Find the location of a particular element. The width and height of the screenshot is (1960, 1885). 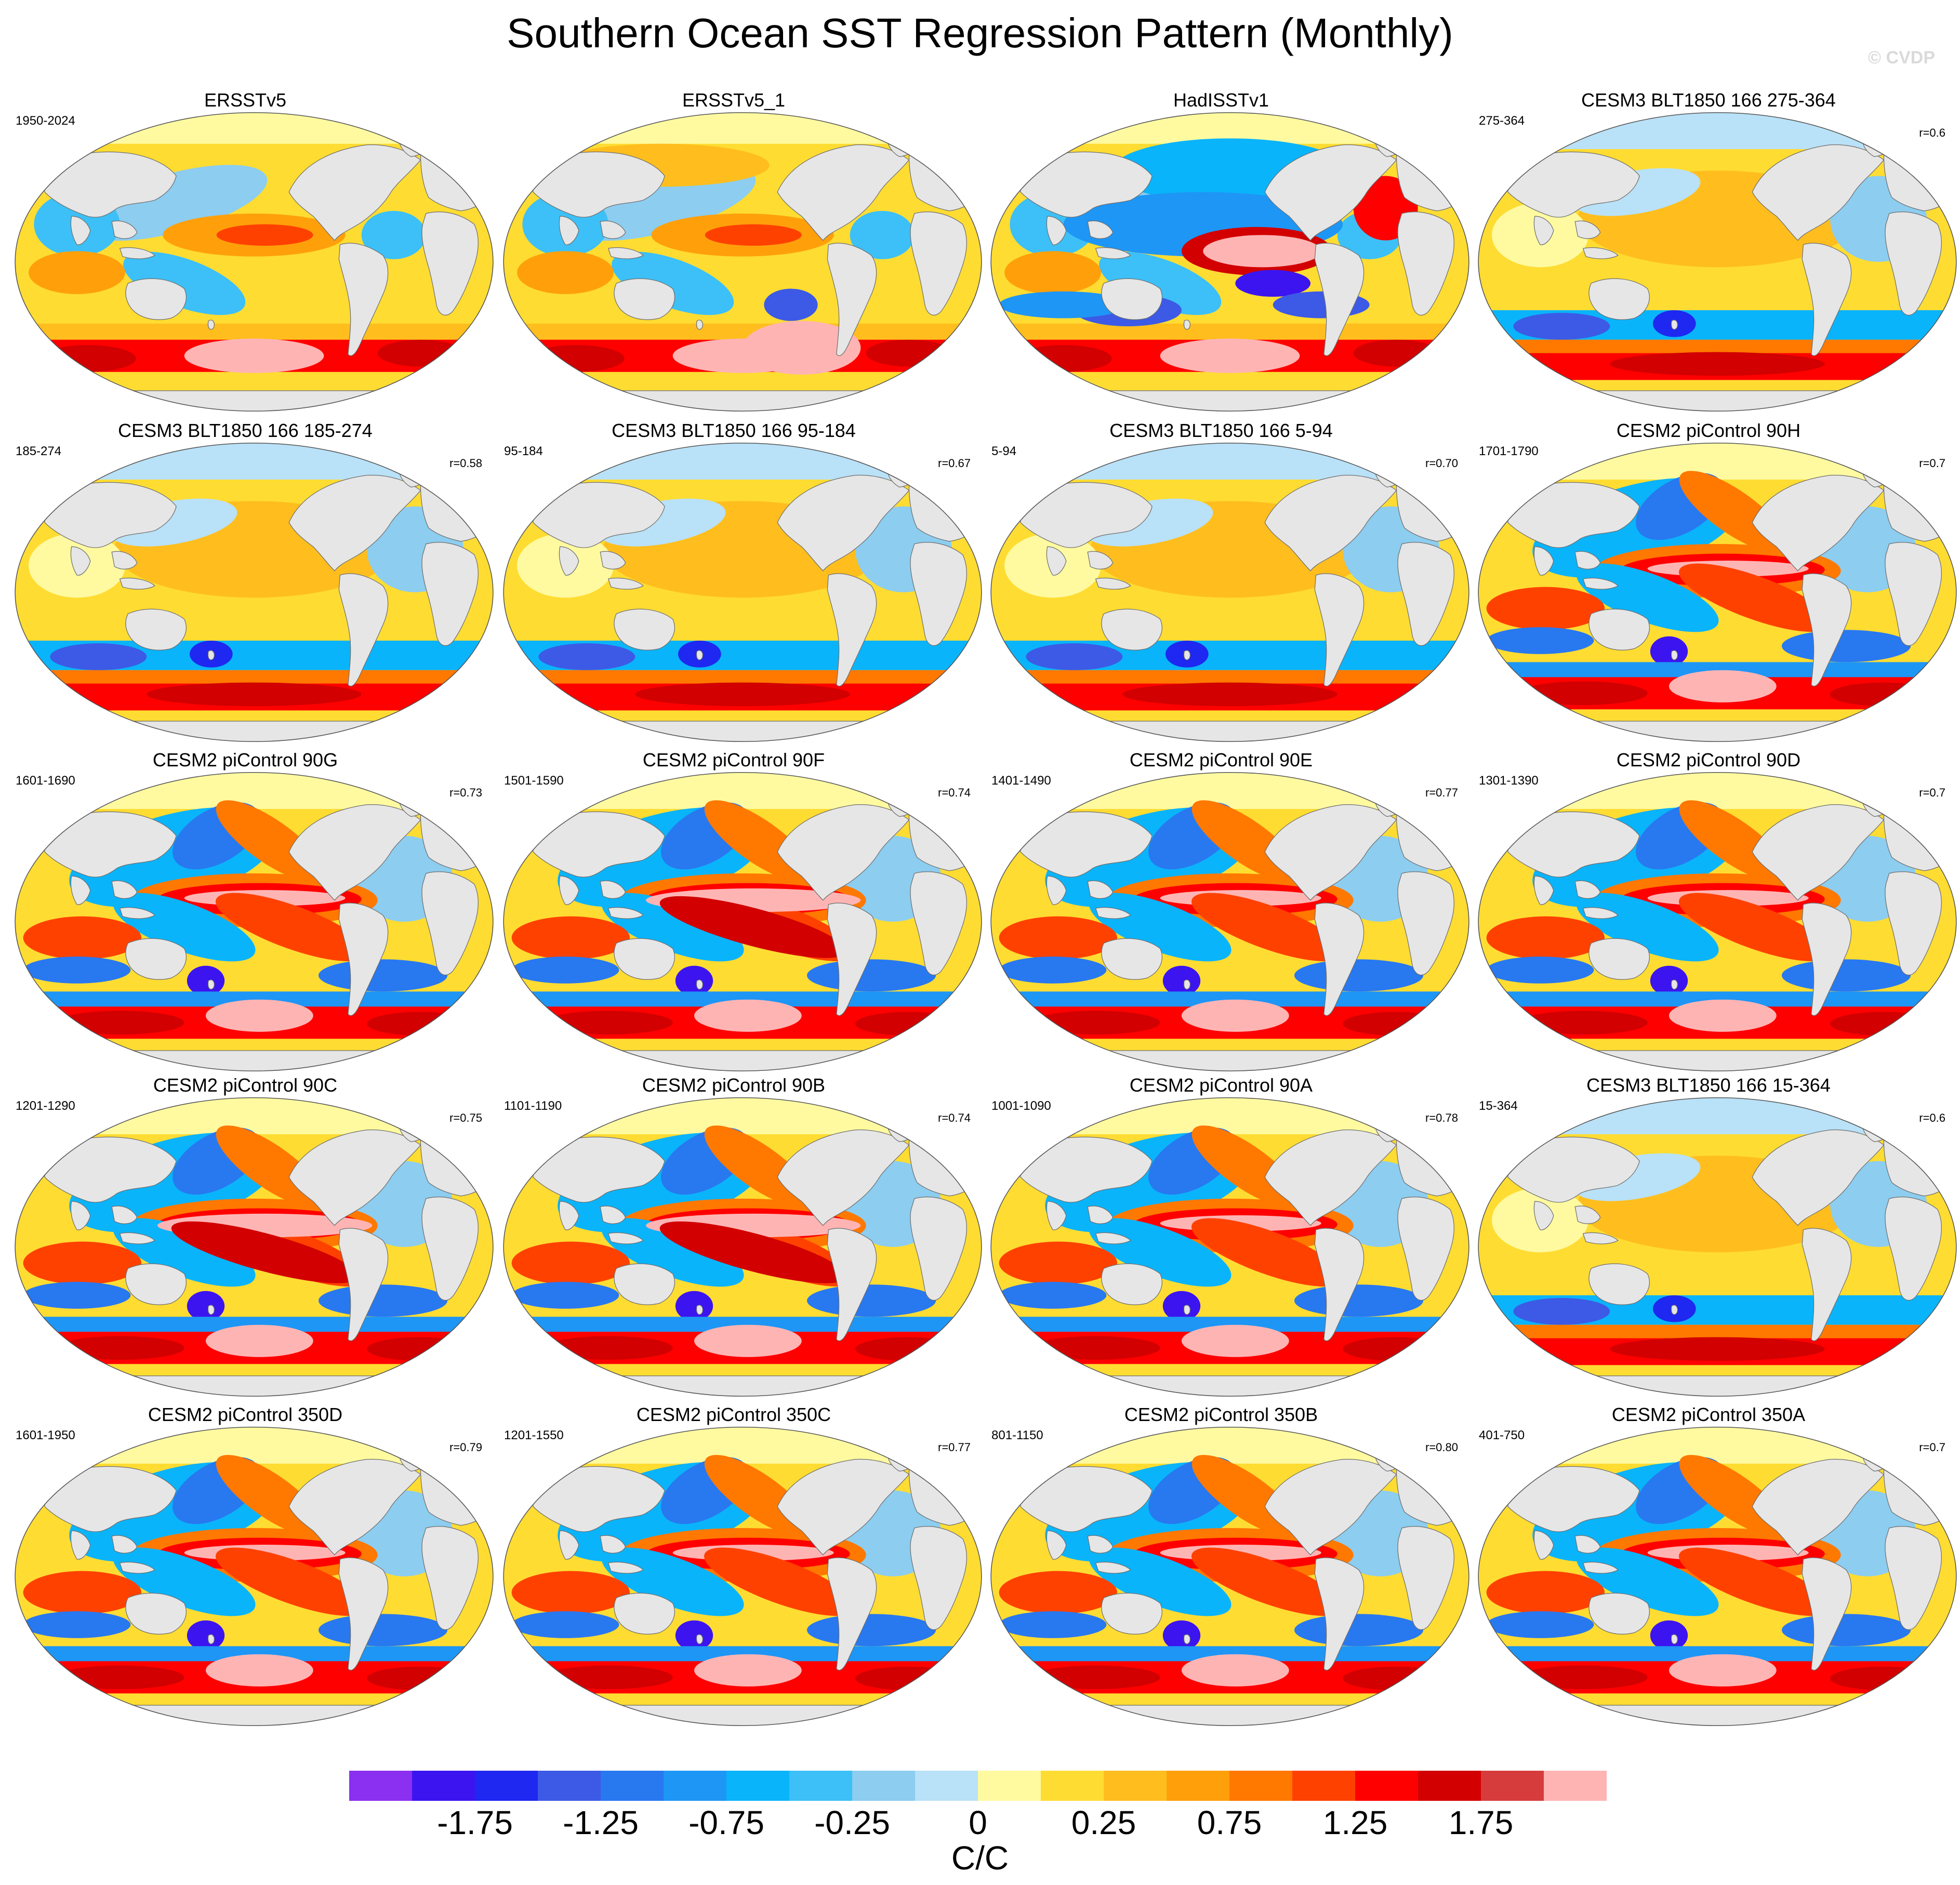

panel-title: CESM3 BLT1850 166 185-274 is located at coordinates (245, 430).